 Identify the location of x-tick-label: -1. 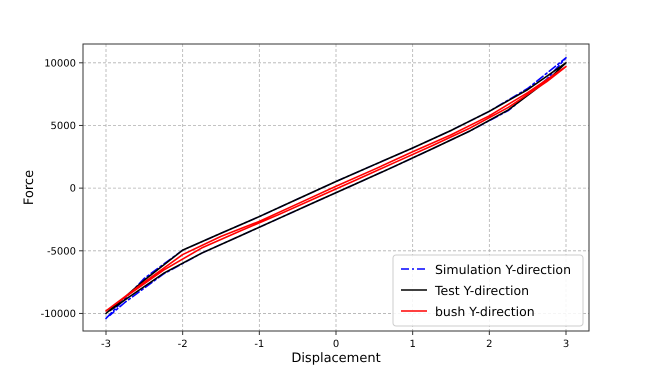
(259, 344).